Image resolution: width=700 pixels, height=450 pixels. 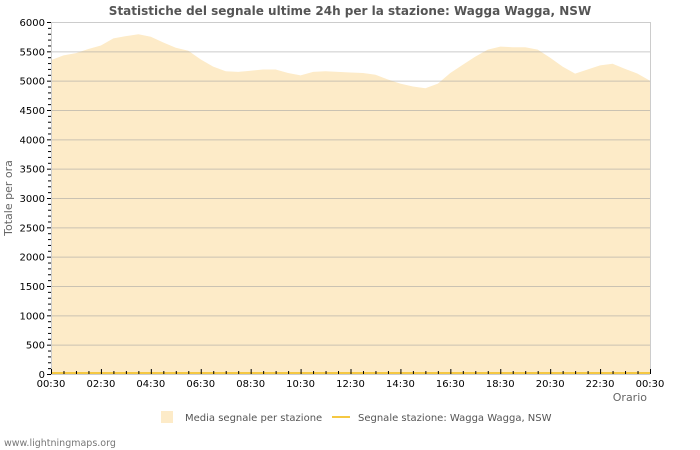 I want to click on y-tick-label: 5000, so click(x=32, y=82).